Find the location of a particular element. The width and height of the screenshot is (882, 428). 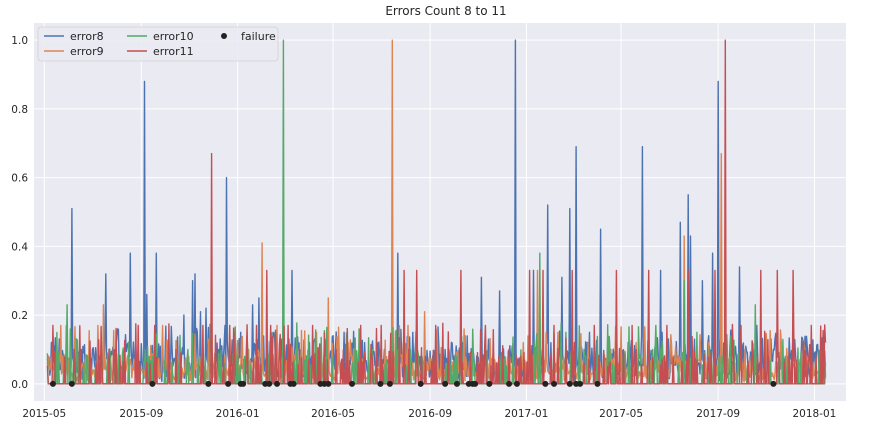

legend-marker-failure is located at coordinates (224, 36).